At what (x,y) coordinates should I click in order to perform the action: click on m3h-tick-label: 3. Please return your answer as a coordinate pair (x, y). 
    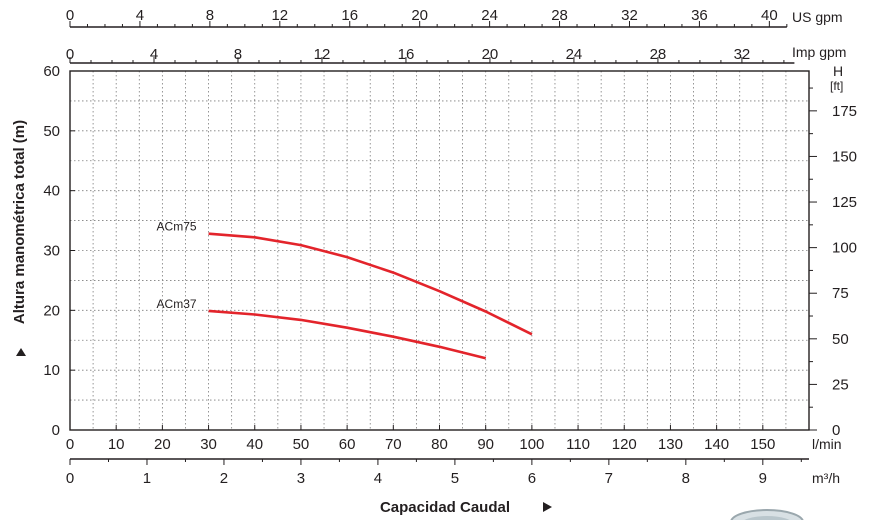
    Looking at the image, I should click on (301, 478).